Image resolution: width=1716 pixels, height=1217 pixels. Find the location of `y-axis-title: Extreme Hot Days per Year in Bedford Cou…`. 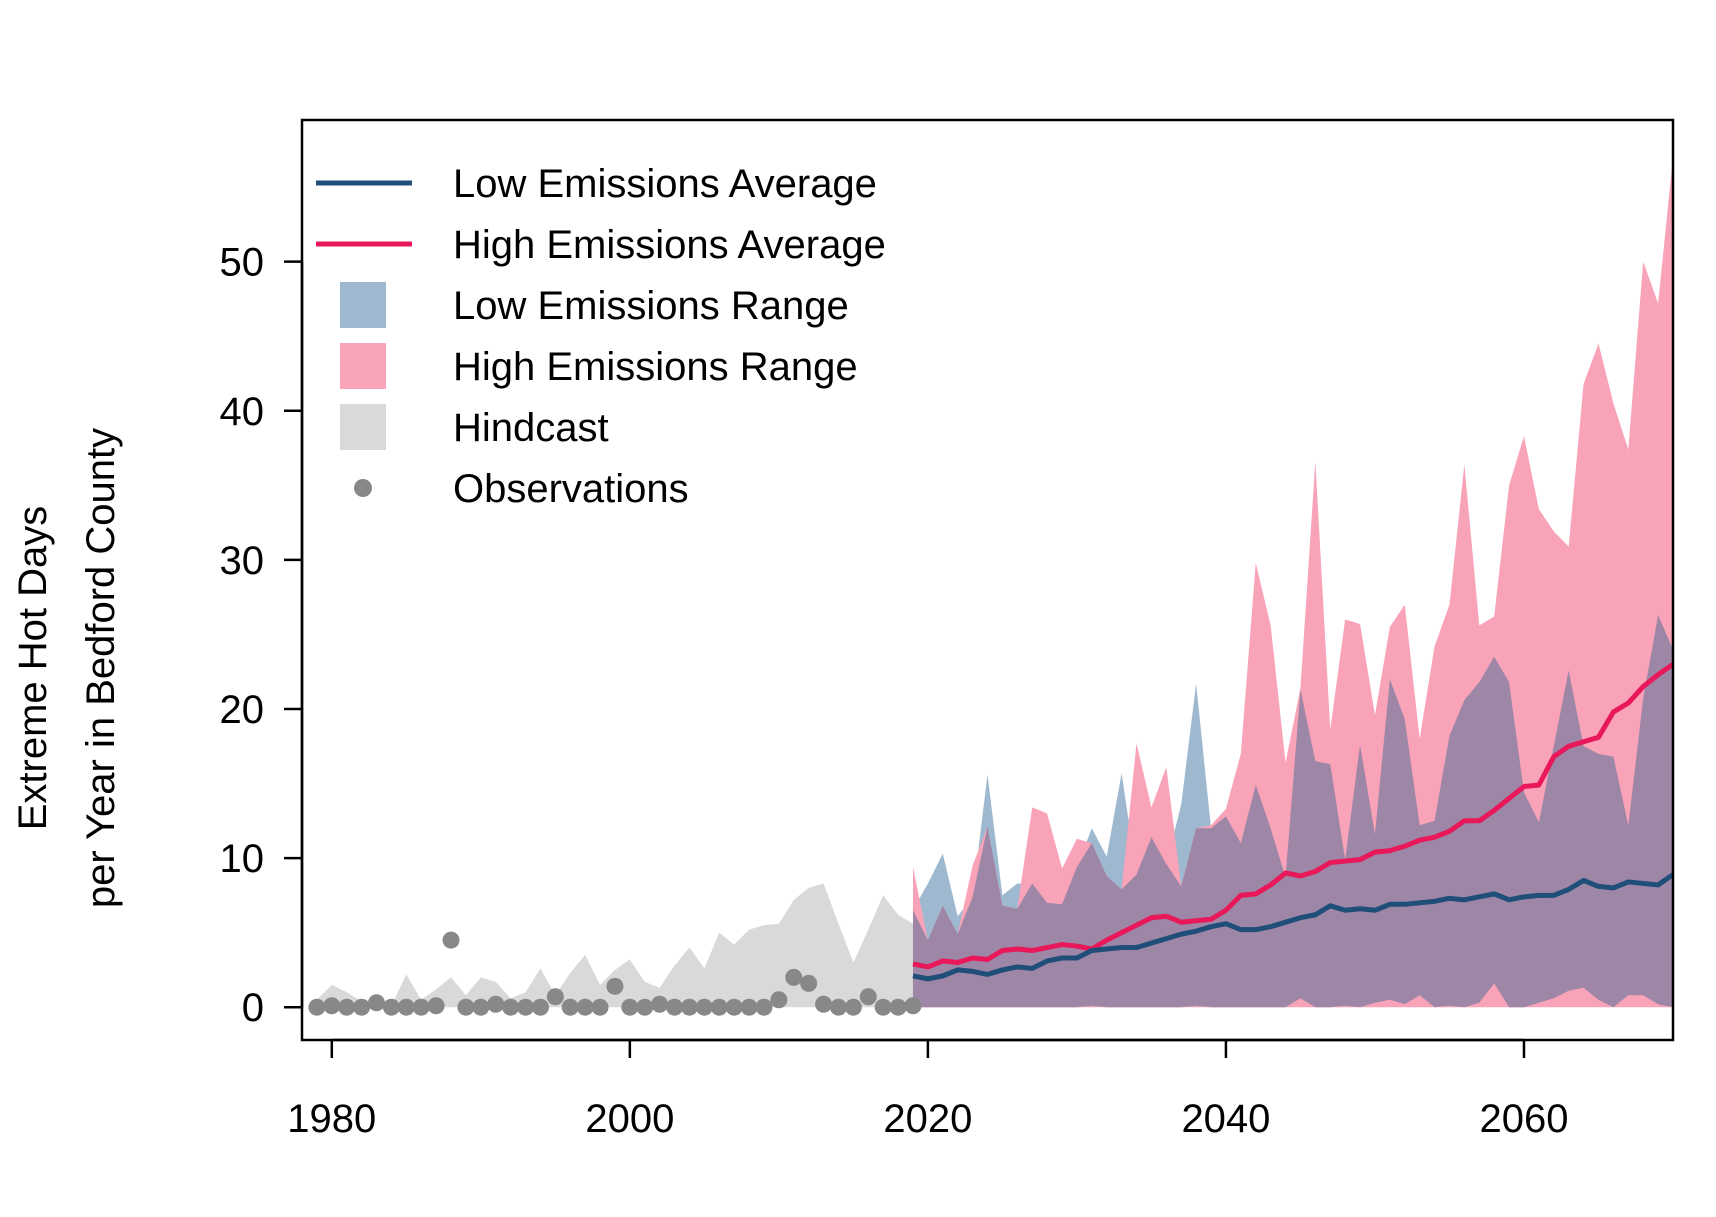

y-axis-title: Extreme Hot Days per Year in Bedford Cou… is located at coordinates (67, 668).